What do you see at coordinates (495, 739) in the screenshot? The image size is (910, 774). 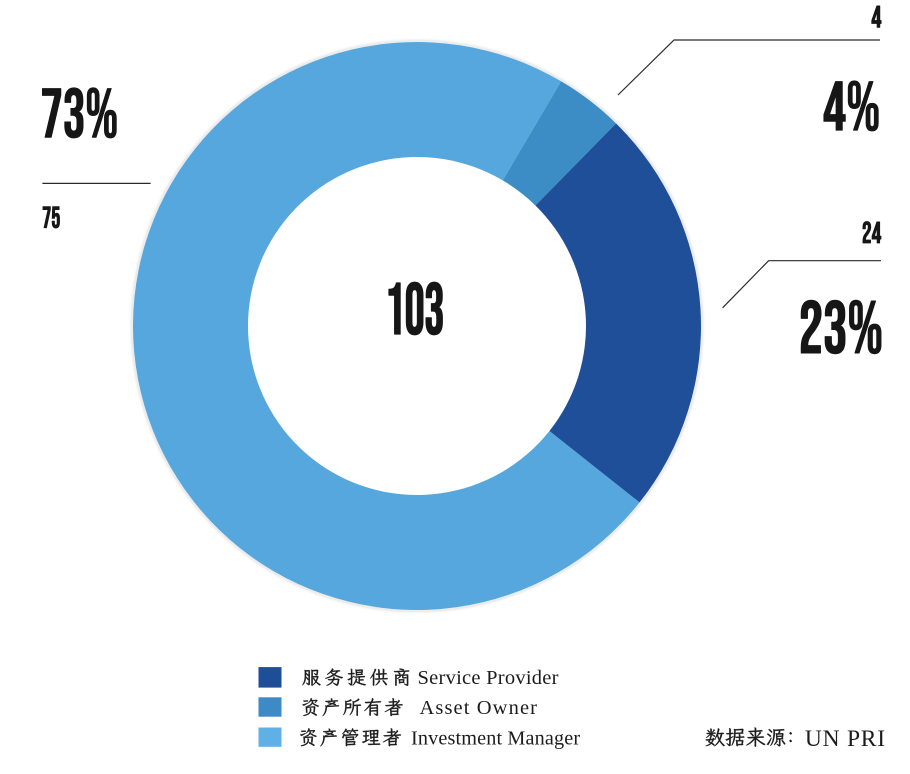 I see `svg-text: Investment Manager` at bounding box center [495, 739].